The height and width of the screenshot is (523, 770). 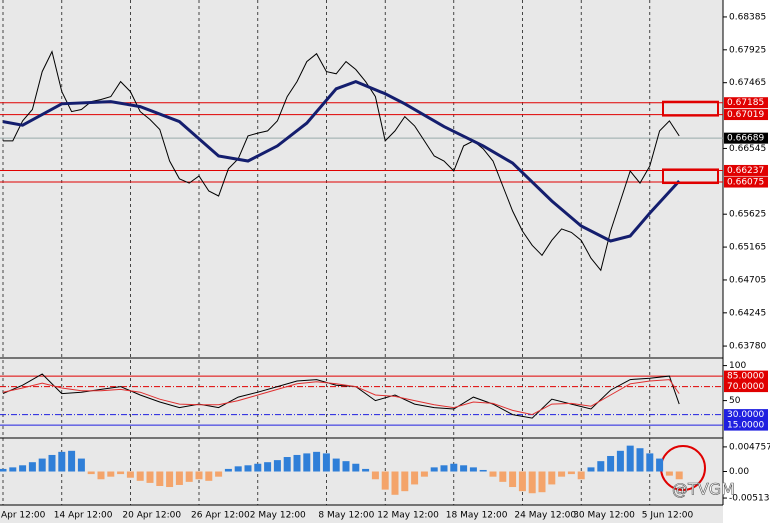 I want to click on level-label: 0.66075, so click(x=745, y=183).